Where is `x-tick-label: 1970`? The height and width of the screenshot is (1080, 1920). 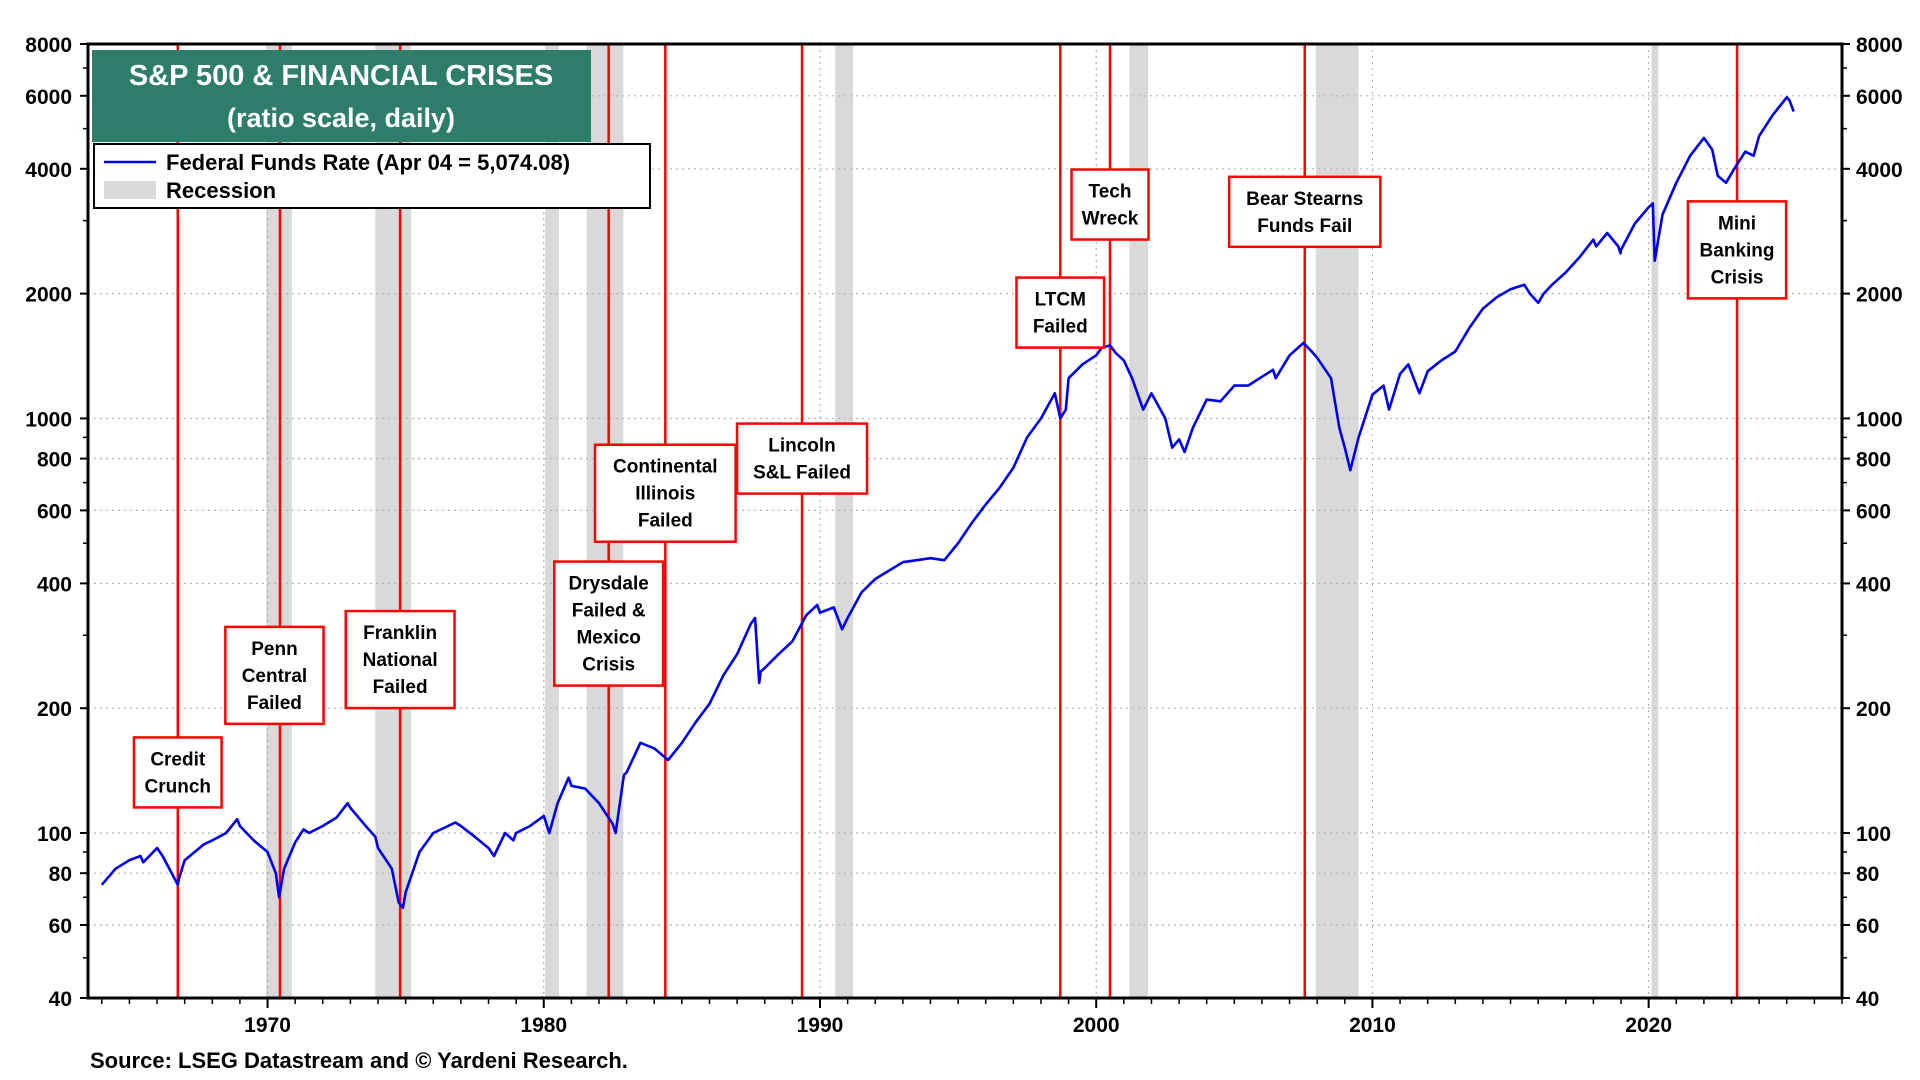
x-tick-label: 1970 is located at coordinates (267, 1025).